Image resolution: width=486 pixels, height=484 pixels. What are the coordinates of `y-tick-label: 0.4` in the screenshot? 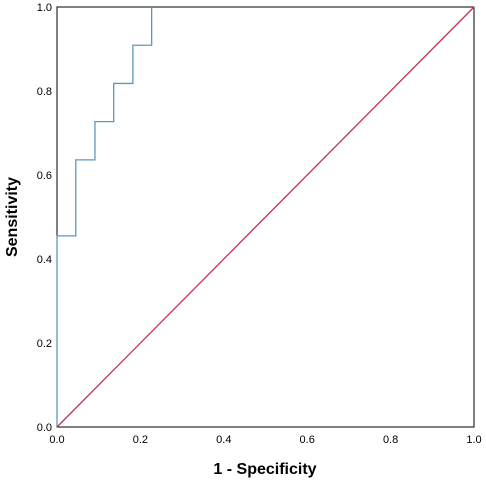 It's located at (44, 260).